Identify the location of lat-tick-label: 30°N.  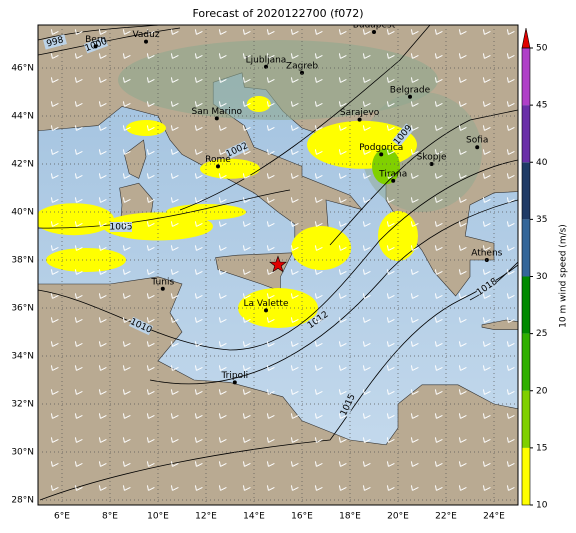
(22, 453).